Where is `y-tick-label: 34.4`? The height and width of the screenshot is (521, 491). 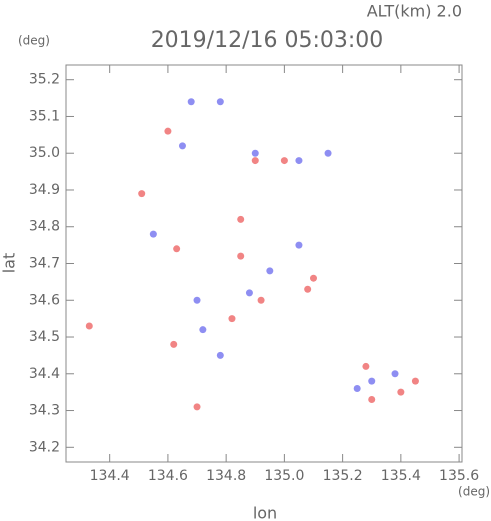 y-tick-label: 34.4 is located at coordinates (44, 374).